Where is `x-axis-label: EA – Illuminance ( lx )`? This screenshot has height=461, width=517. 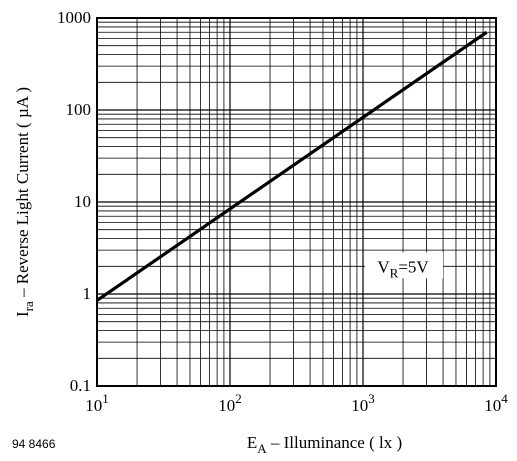
x-axis-label: EA – Illuminance ( lx ) is located at coordinates (324, 444).